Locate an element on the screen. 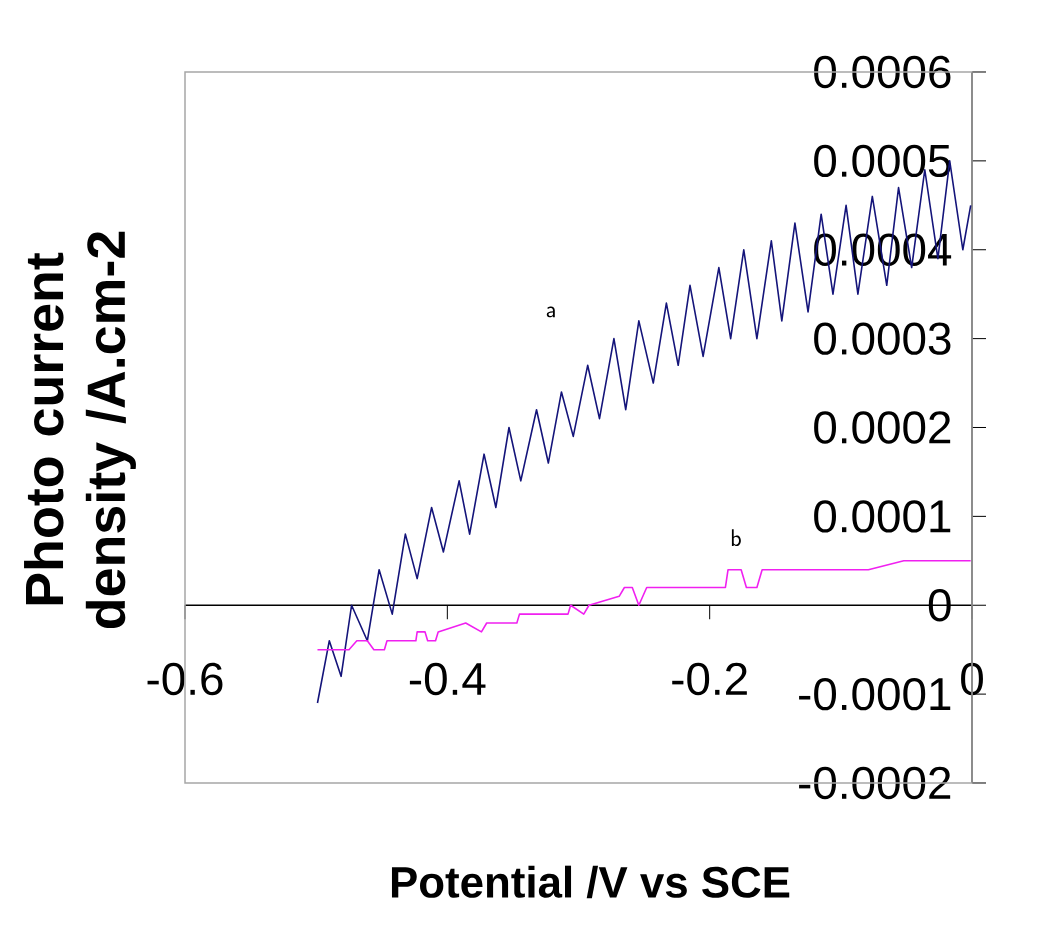 The image size is (1057, 933). y-tick-label: -0.0001 is located at coordinates (875, 694).